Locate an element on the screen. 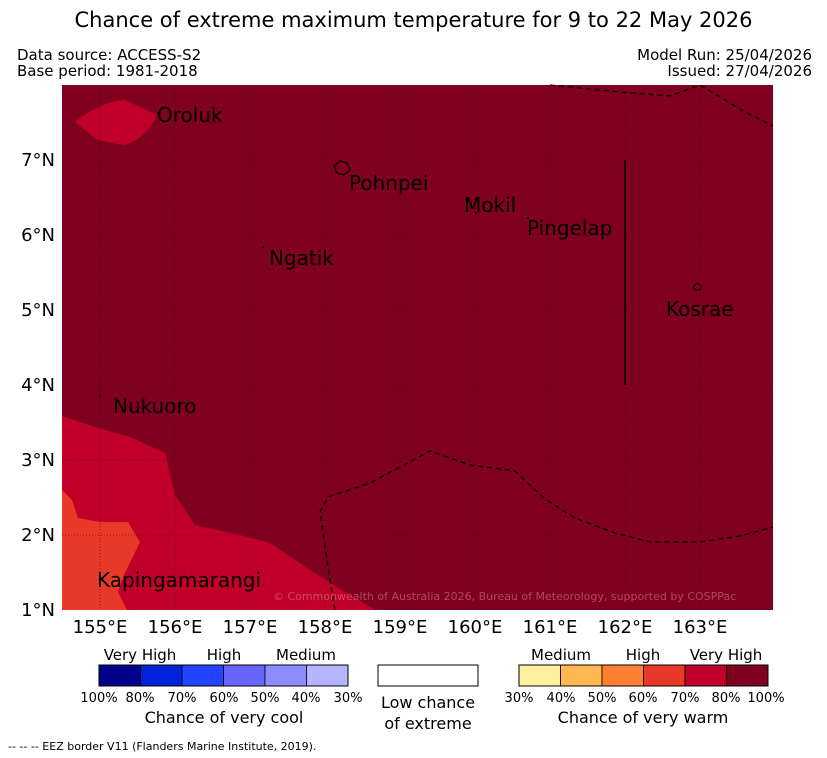 Image resolution: width=827 pixels, height=758 pixels. warm-tick-label: 50% is located at coordinates (602, 698).